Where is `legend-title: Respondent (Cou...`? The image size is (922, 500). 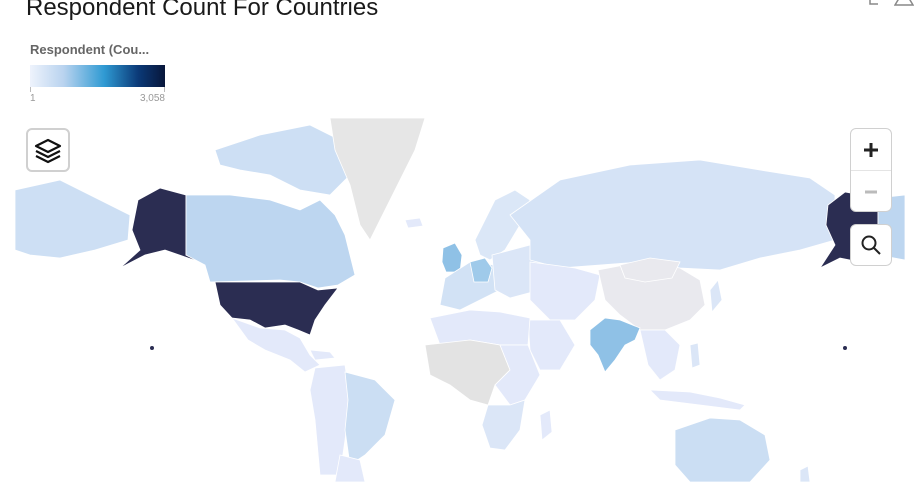 legend-title: Respondent (Cou... is located at coordinates (90, 49).